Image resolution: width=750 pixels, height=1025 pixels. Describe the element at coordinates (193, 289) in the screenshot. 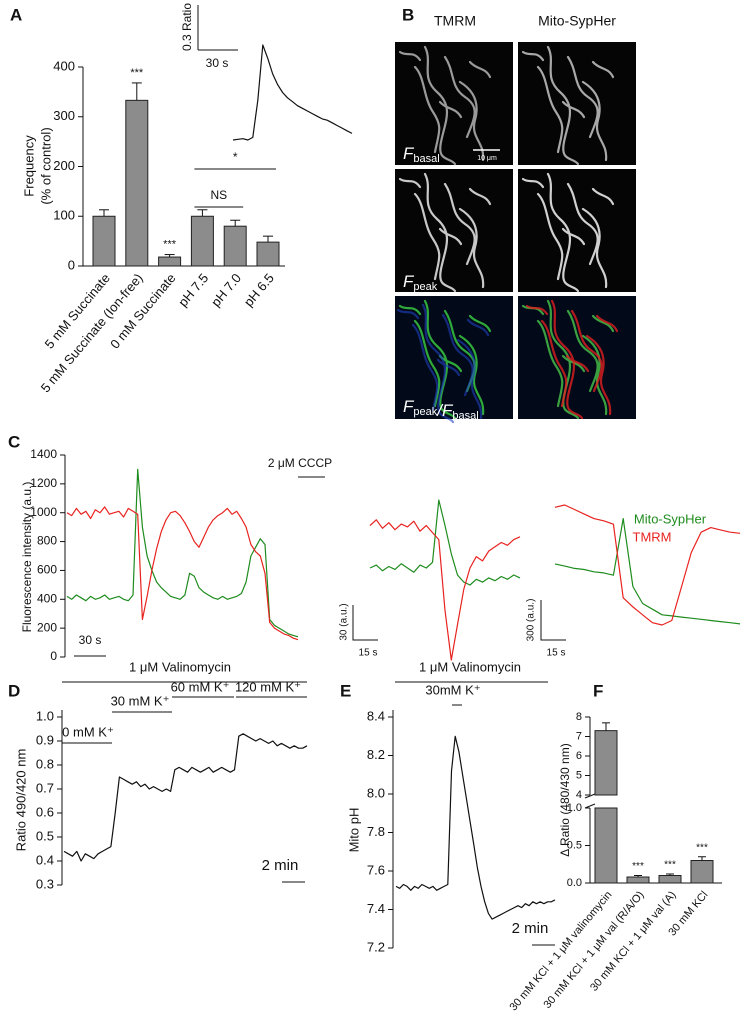

I see `x-tick-label: pH 7.5` at that location.